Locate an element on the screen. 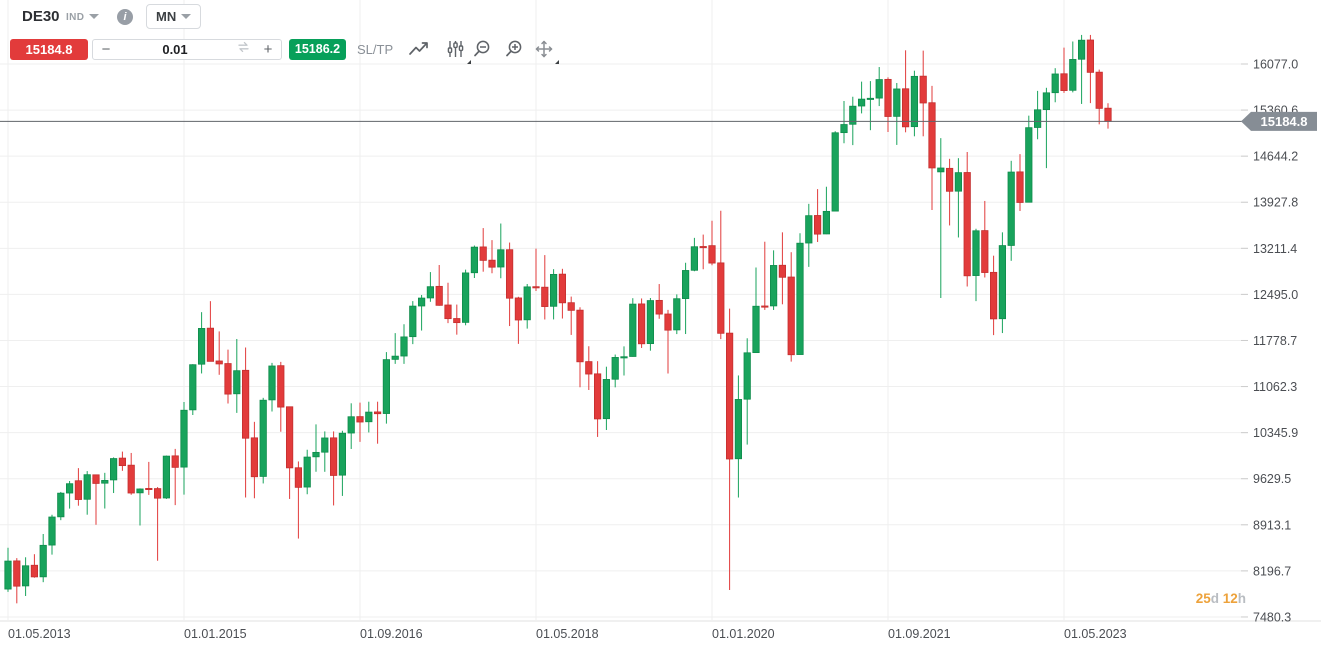 The image size is (1321, 646). buy-button: 15186.2 is located at coordinates (317, 49).